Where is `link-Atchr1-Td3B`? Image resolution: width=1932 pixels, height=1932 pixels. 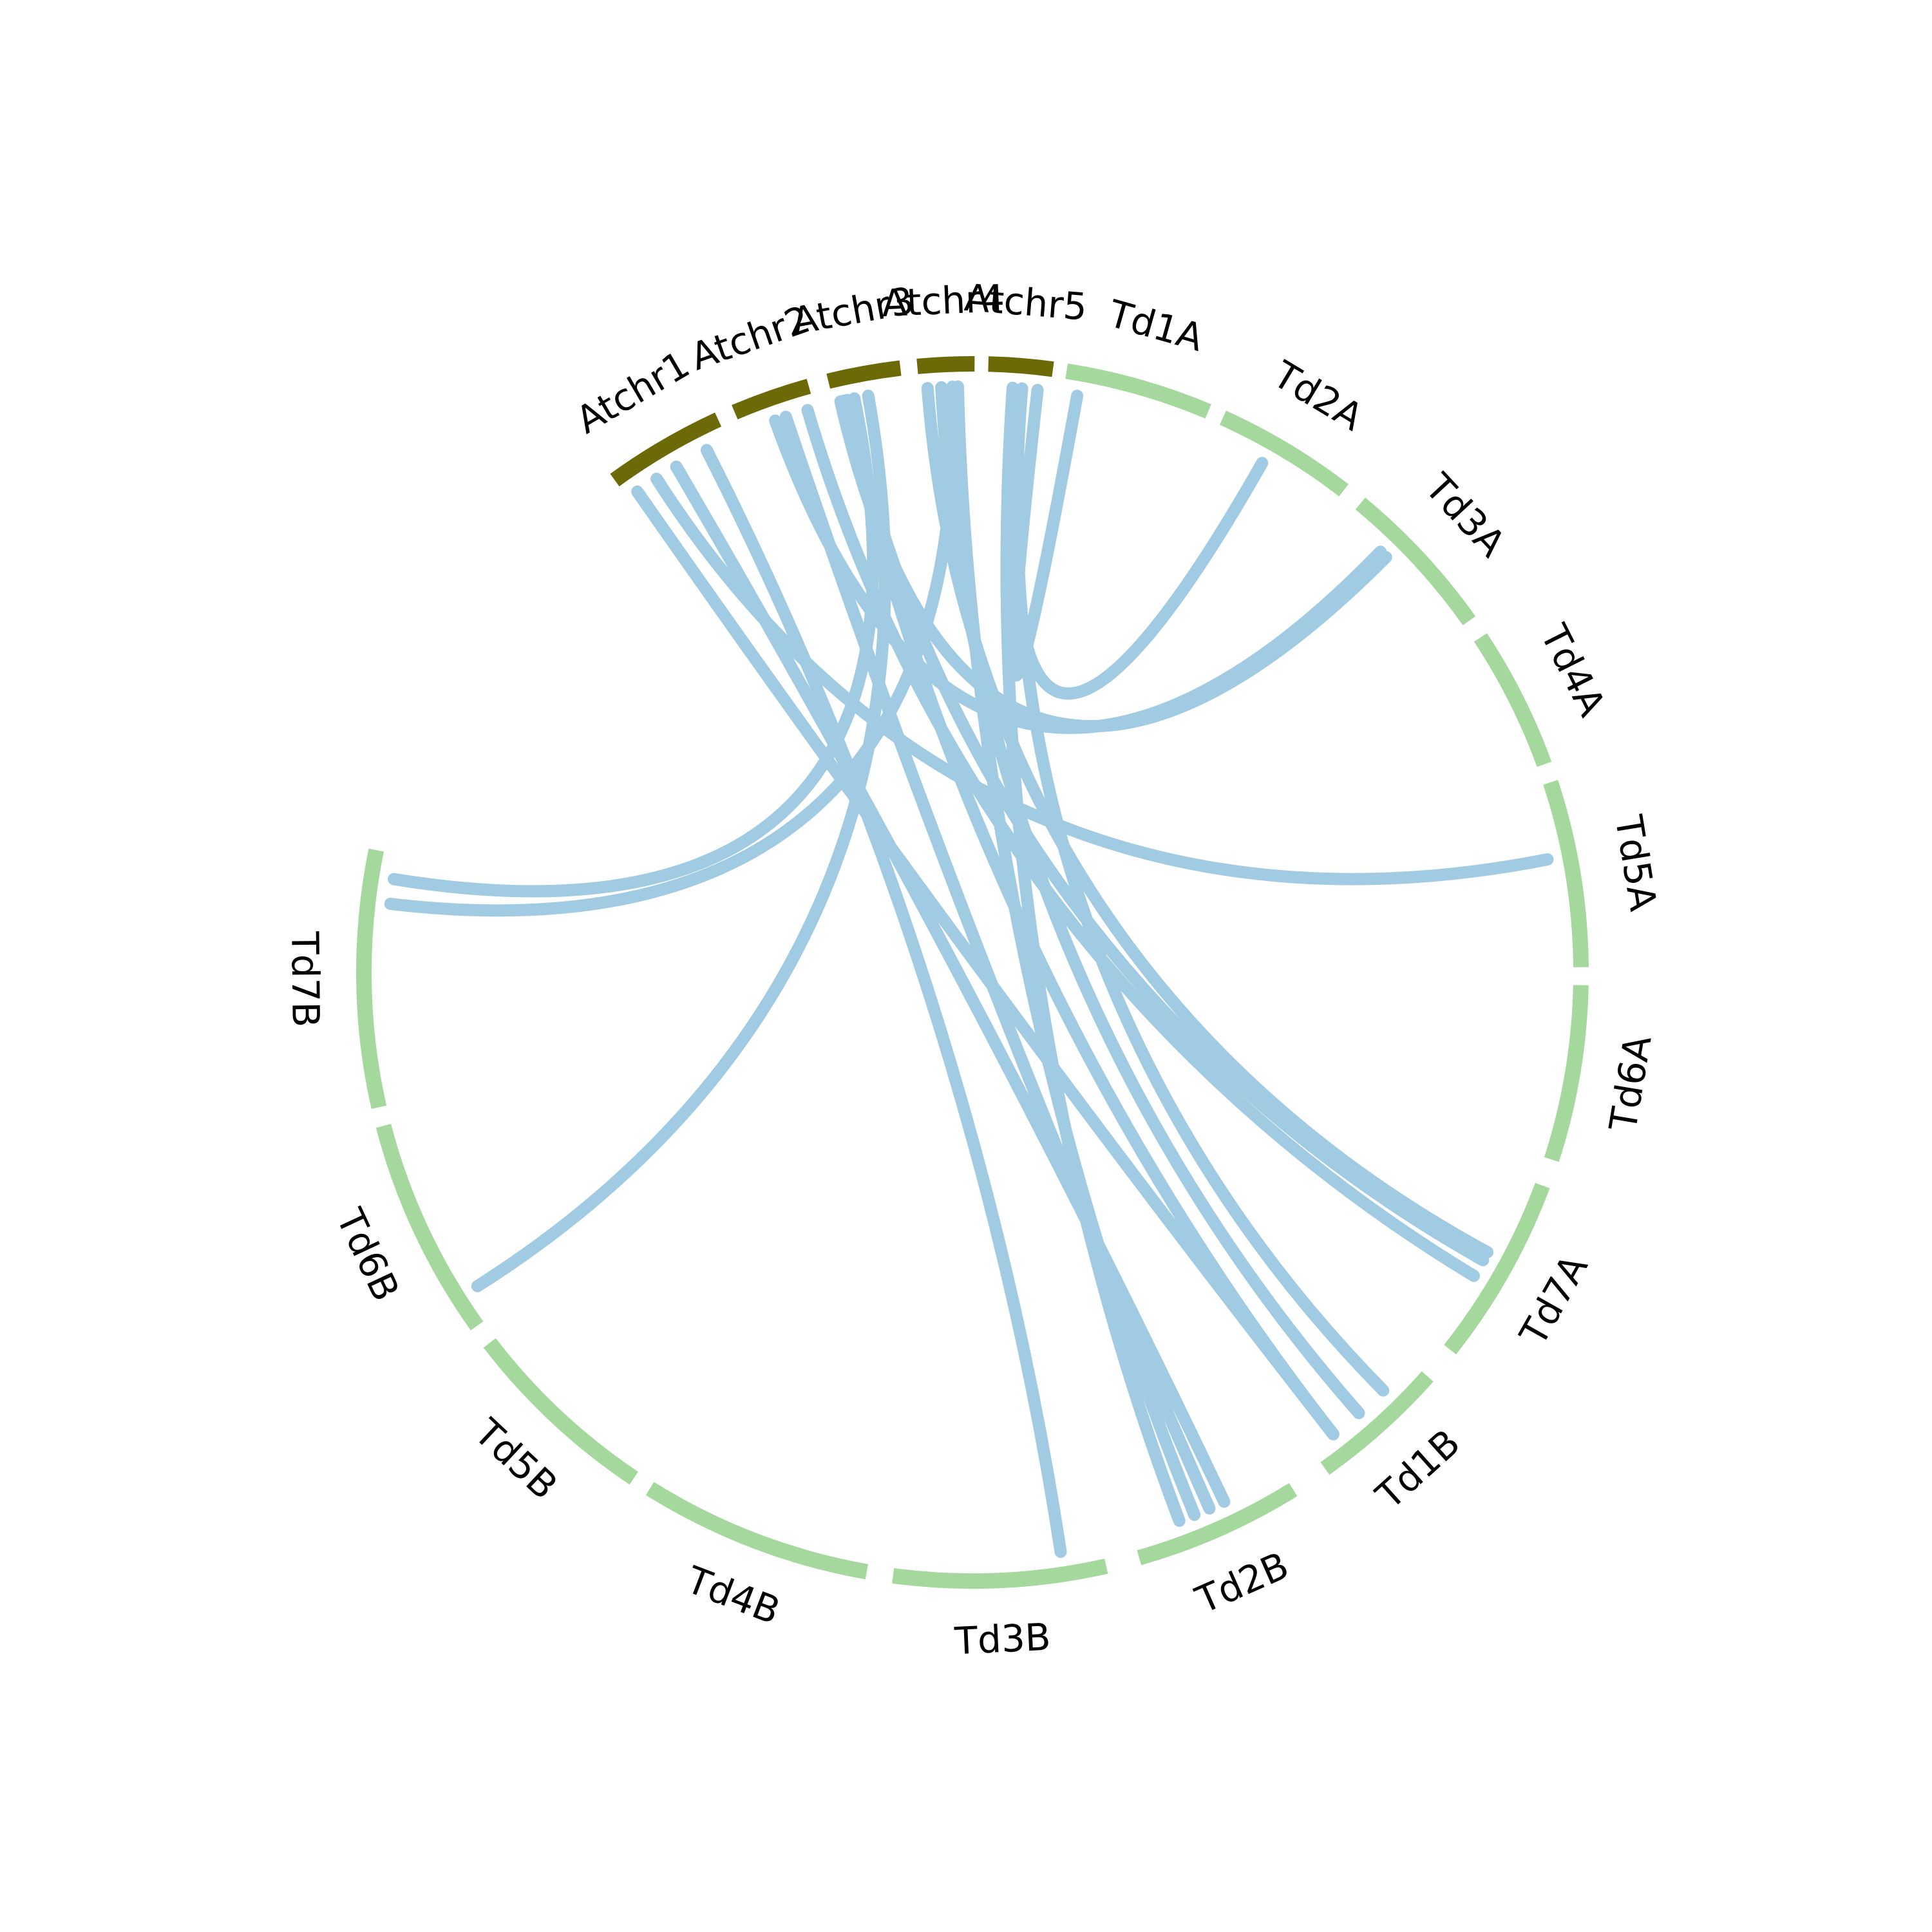 link-Atchr1-Td3B is located at coordinates (883, 1001).